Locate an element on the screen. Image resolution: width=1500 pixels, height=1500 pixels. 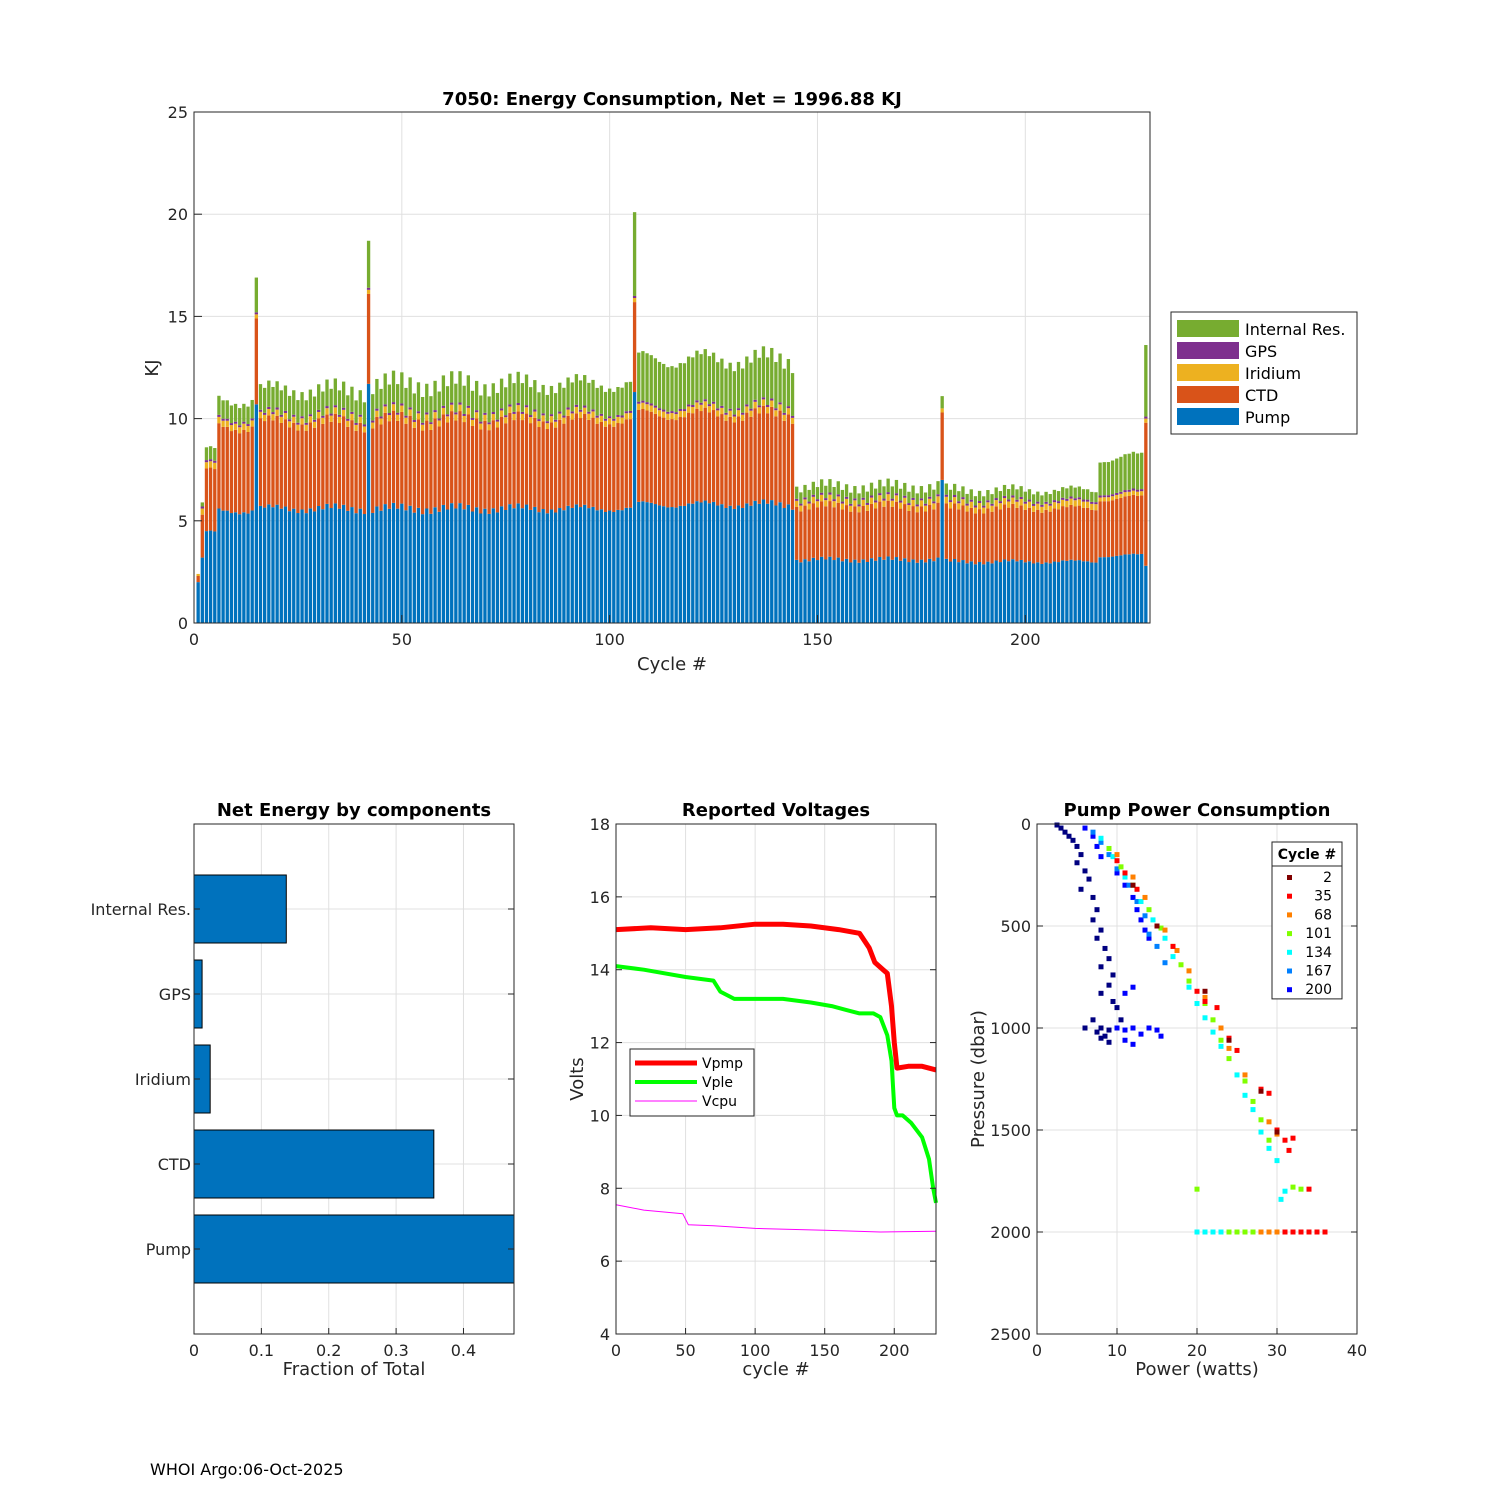
components-tick-label-x-4: 0.4 is located at coordinates (463, 1350).